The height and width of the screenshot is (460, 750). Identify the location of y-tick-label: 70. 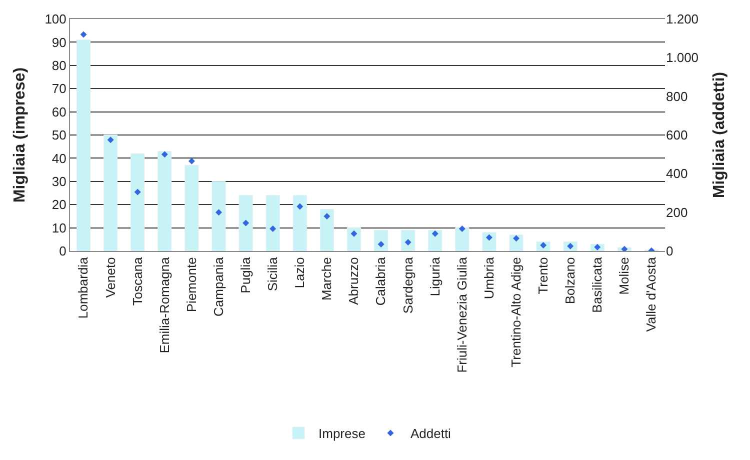
(59, 88).